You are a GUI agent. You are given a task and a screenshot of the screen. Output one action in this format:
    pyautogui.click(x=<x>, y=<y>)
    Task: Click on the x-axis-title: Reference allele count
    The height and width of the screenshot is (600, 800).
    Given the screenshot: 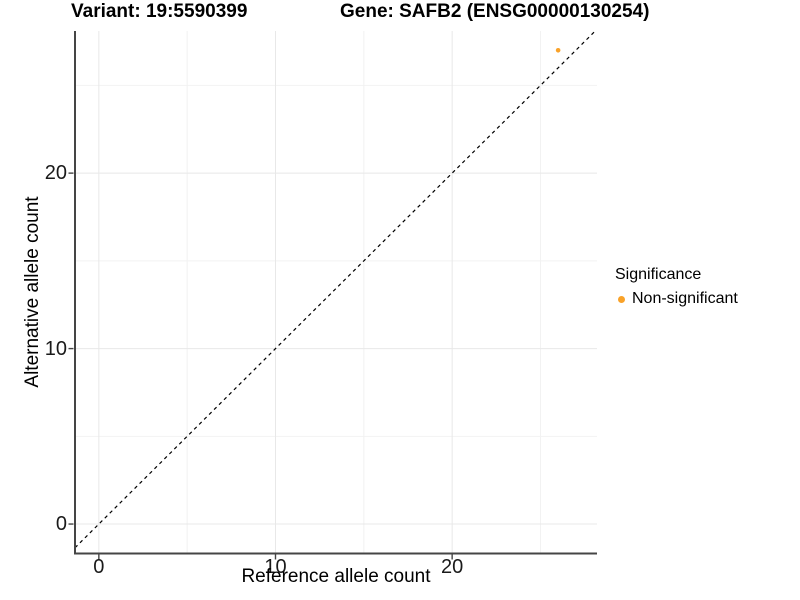 What is the action you would take?
    pyautogui.click(x=336, y=576)
    